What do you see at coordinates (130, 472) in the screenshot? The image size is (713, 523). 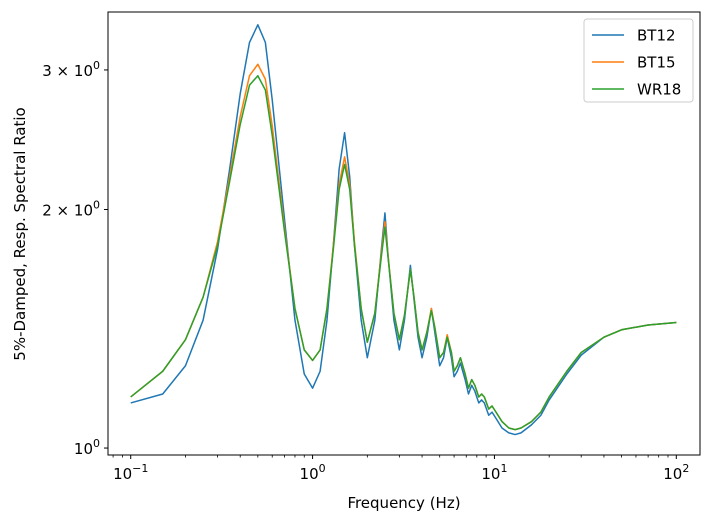 I see `x-tick-label-0: 10⁻¹` at bounding box center [130, 472].